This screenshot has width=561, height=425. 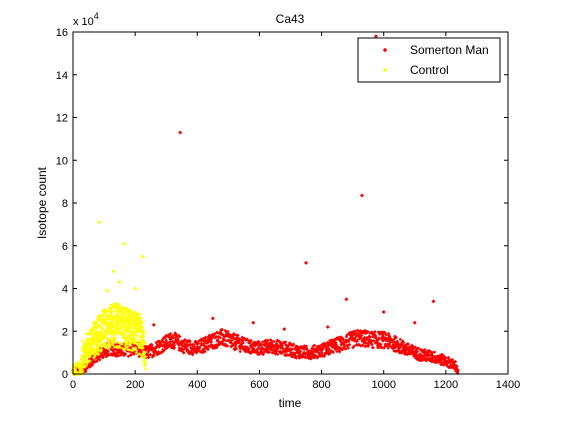 What do you see at coordinates (446, 385) in the screenshot?
I see `x-tick-label: 1200` at bounding box center [446, 385].